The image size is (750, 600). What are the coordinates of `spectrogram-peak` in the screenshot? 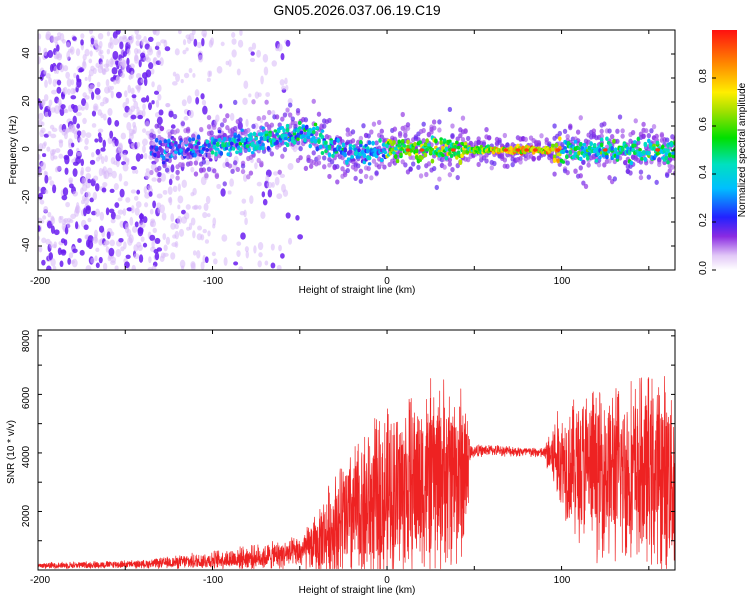 It's located at (453, 150).